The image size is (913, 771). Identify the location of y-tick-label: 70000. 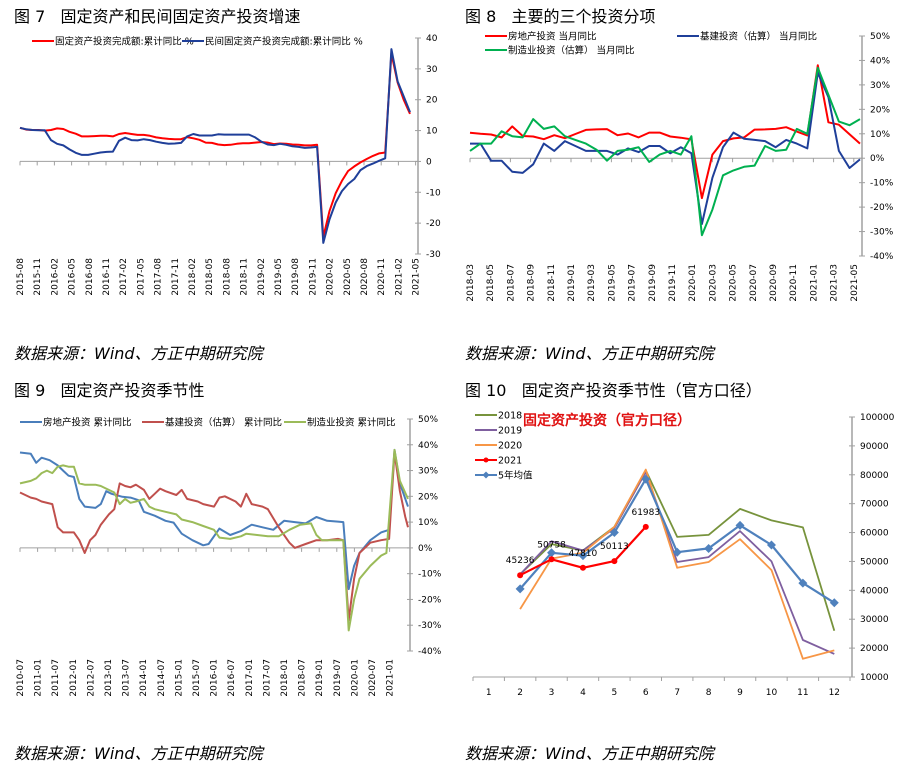
(874, 505).